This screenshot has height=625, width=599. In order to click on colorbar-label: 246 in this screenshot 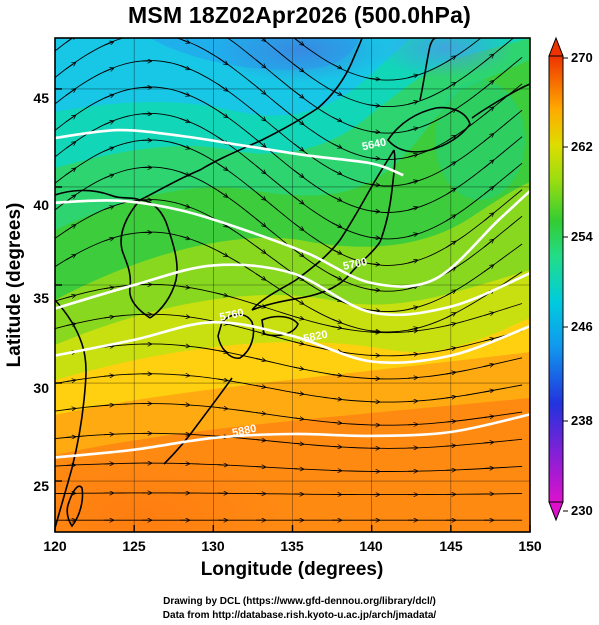, I will do `click(582, 326)`.